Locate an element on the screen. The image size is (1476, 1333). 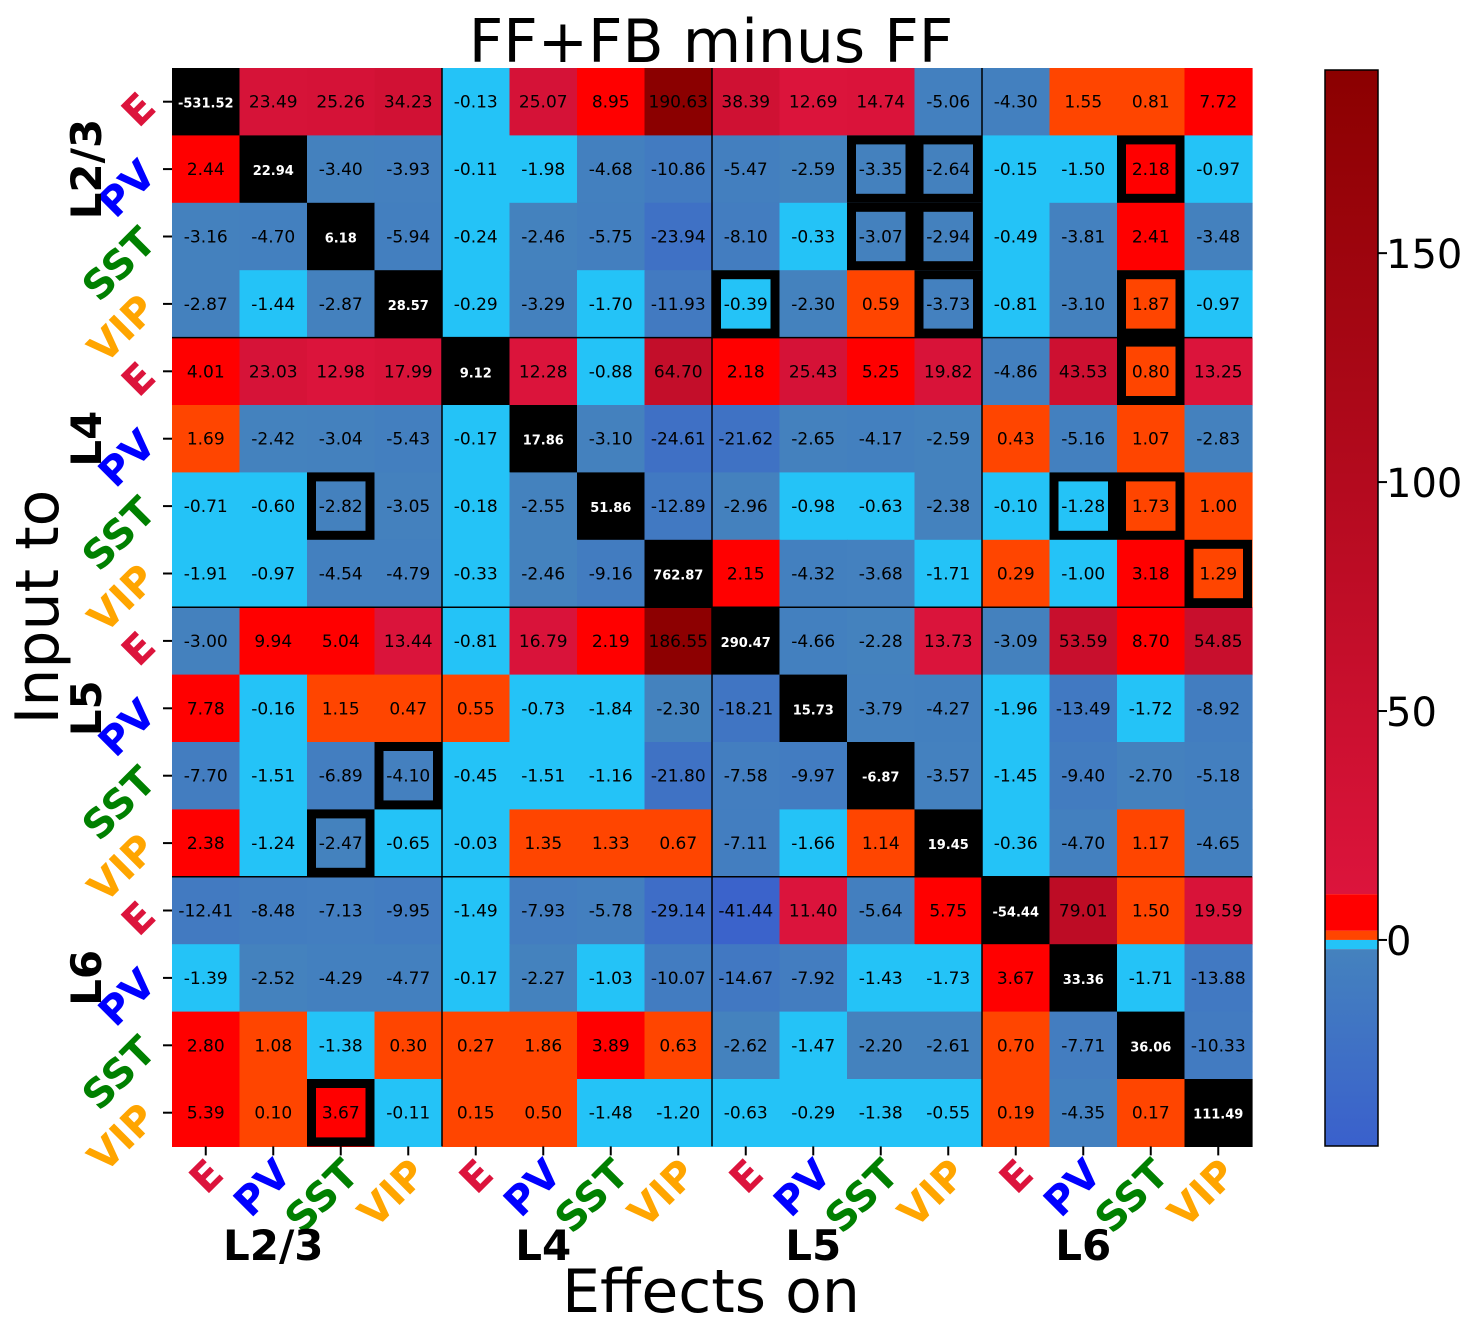
x-tick-label: E is located at coordinates (747, 1177).